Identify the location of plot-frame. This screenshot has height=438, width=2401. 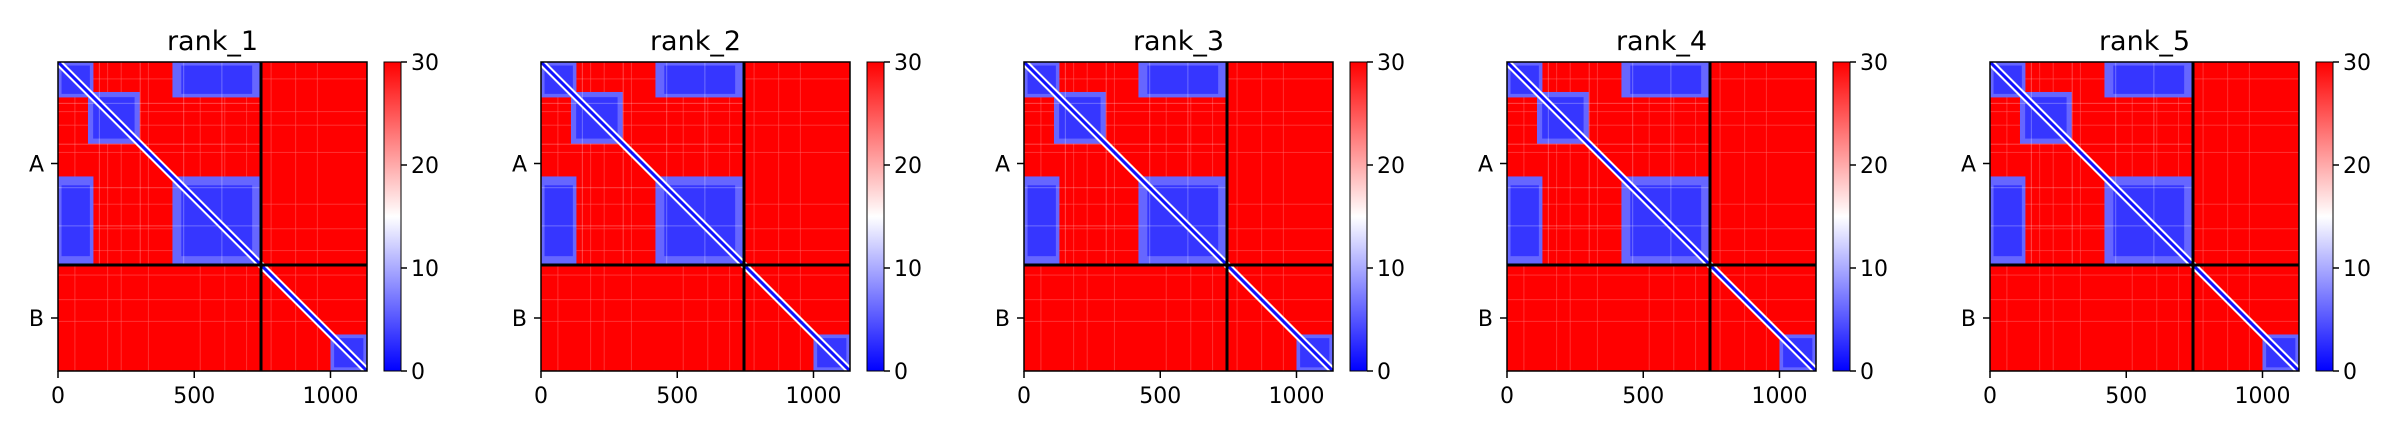
(1178, 216).